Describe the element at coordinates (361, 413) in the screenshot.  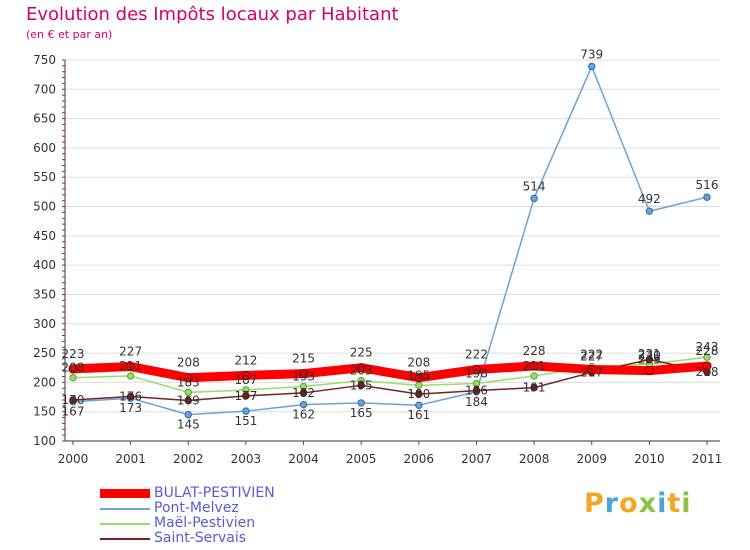
I see `data-label: 165` at that location.